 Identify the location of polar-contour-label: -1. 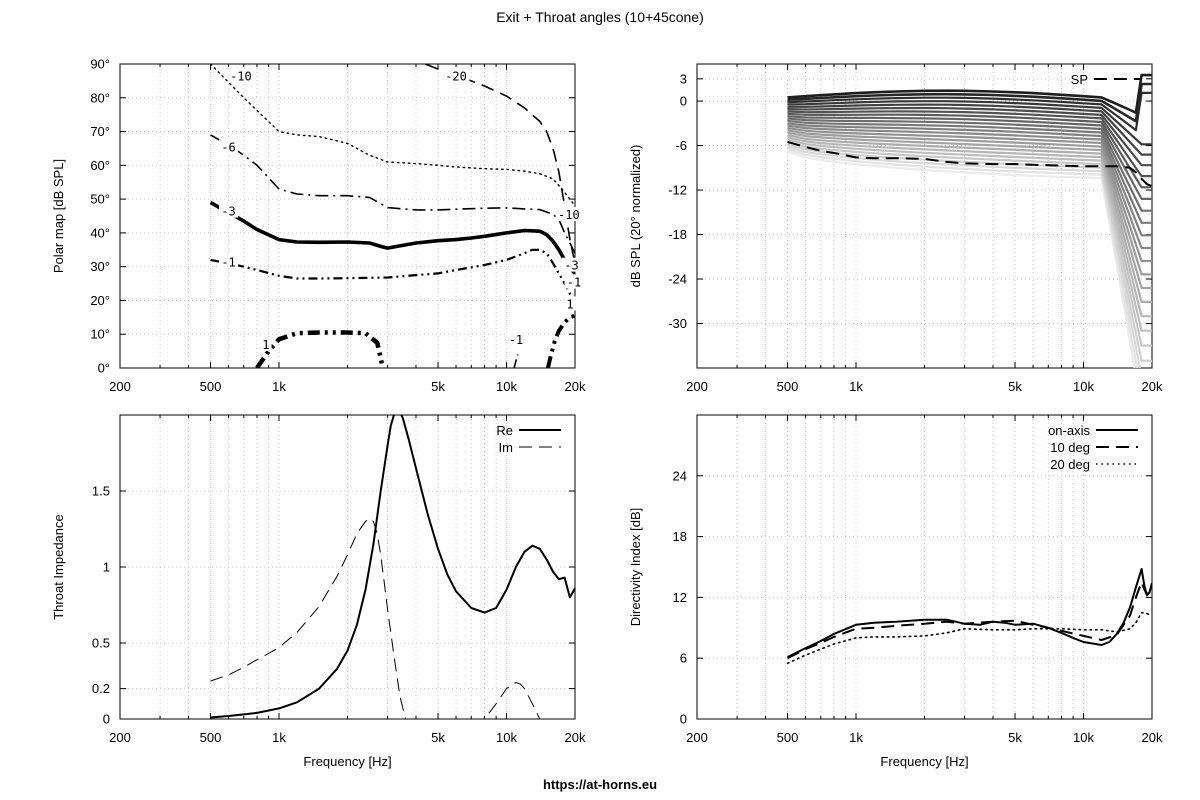
(574, 283).